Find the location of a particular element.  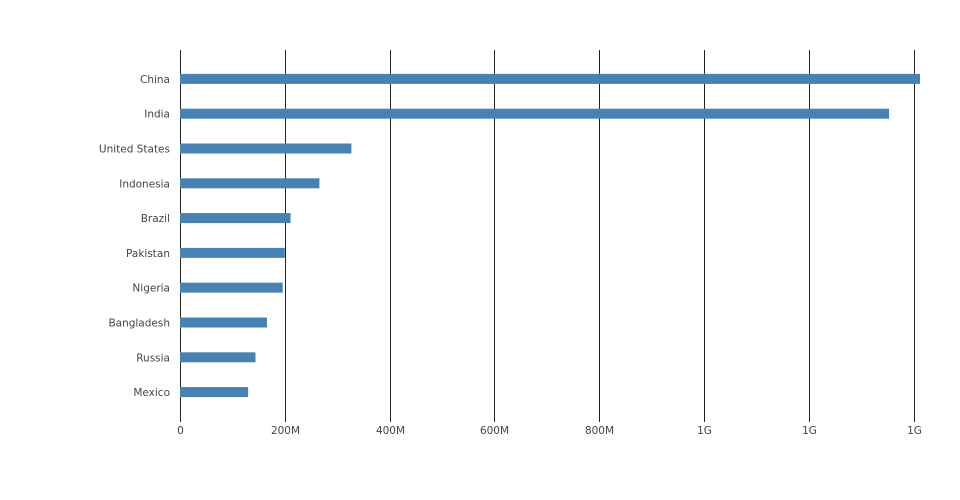

x-tick-label: 0 is located at coordinates (180, 431).